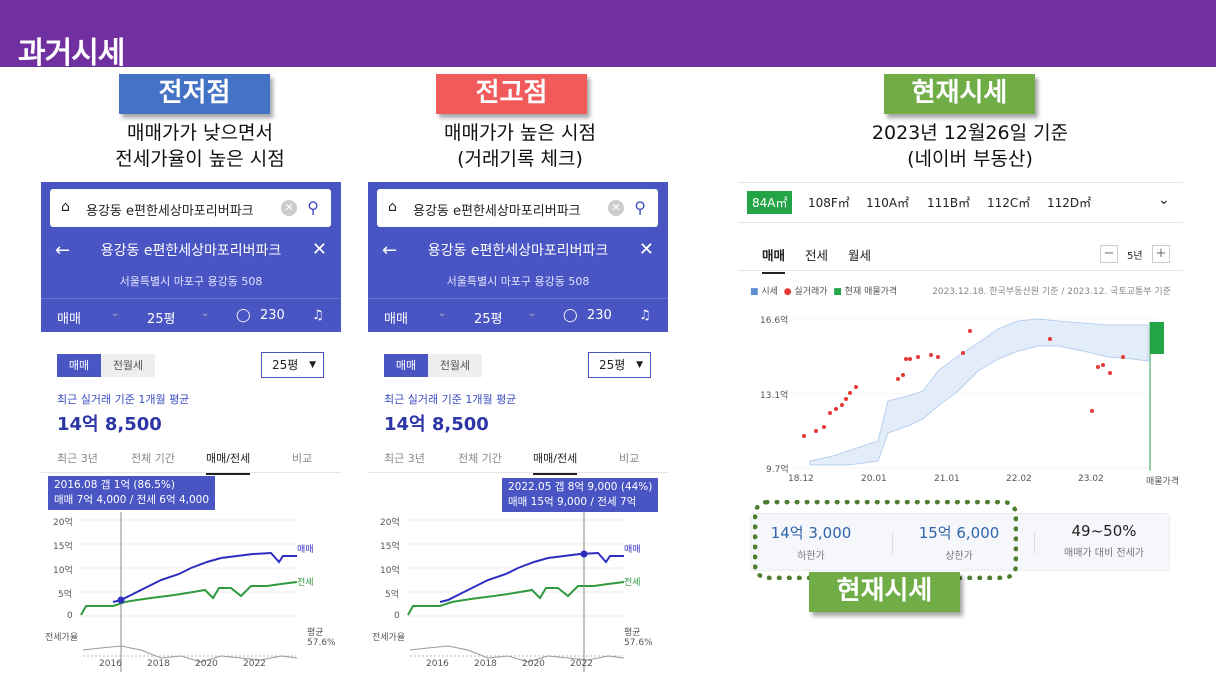  What do you see at coordinates (970, 159) in the screenshot?
I see `caption-line: (네이버 부동산)` at bounding box center [970, 159].